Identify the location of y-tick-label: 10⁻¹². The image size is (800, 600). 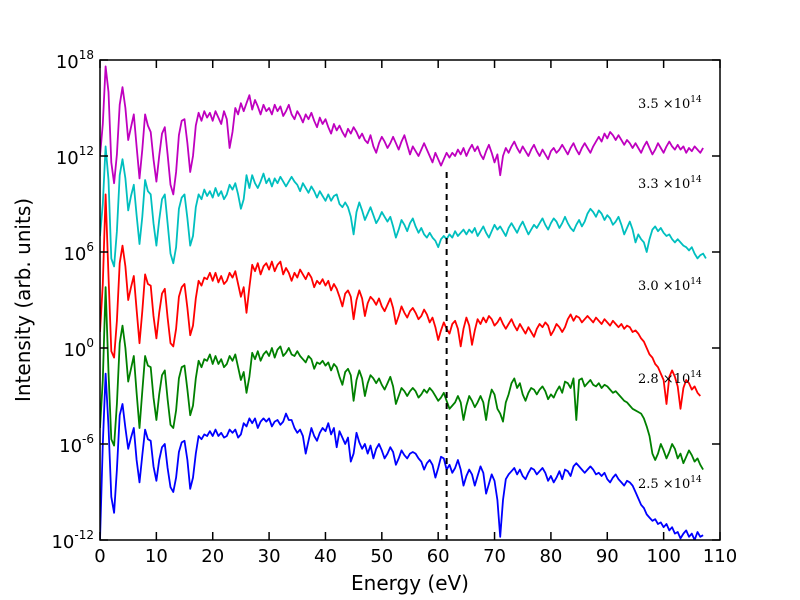
(72, 540).